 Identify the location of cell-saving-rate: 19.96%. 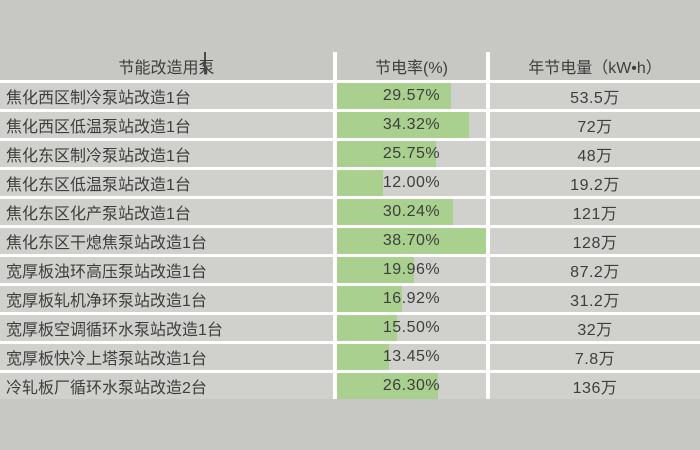
(411, 270).